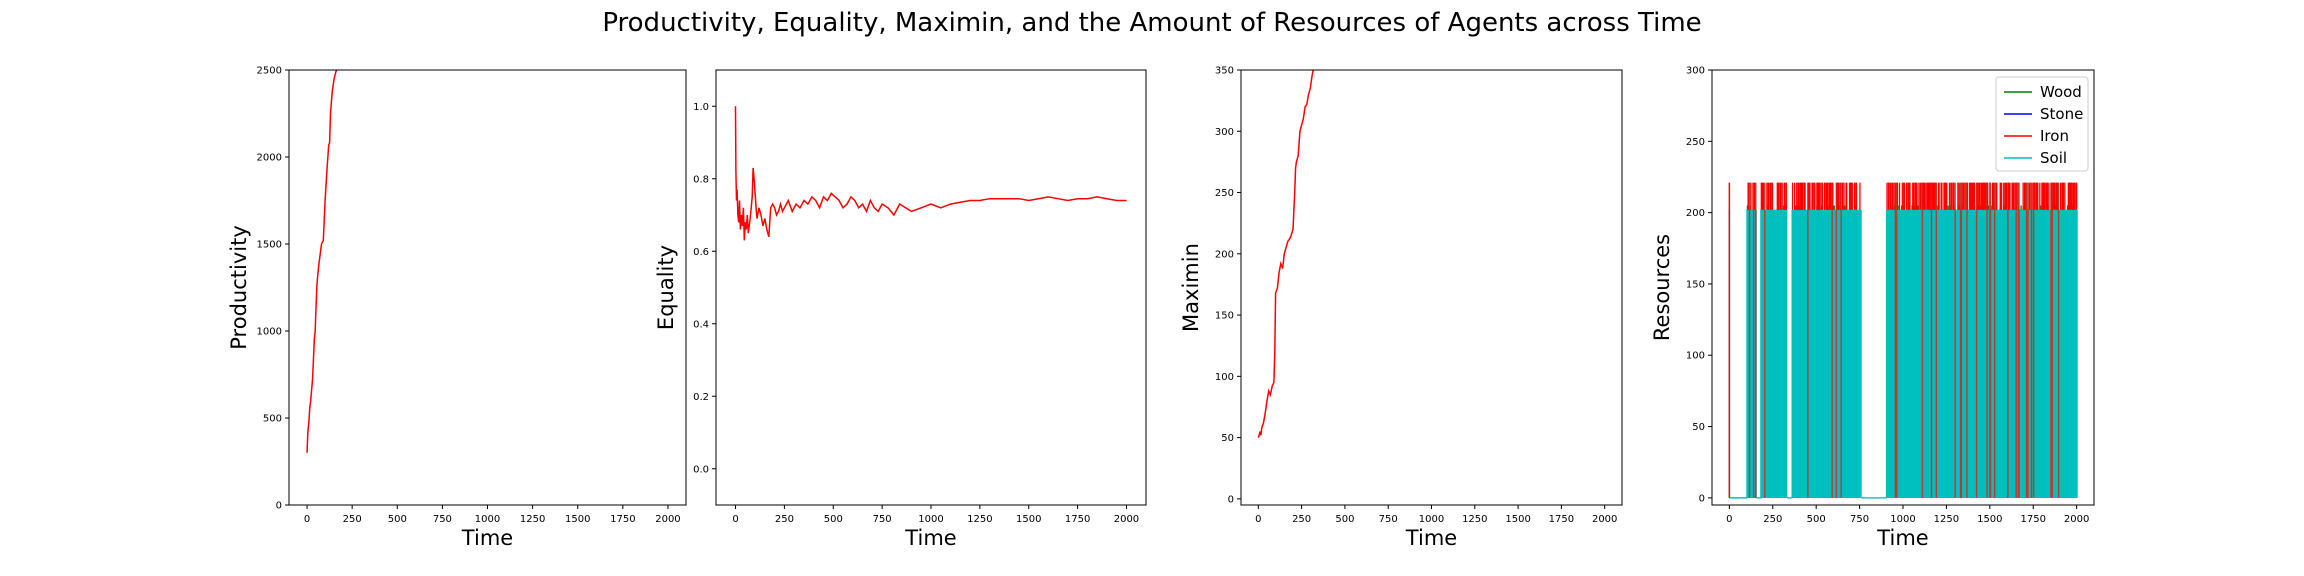 The width and height of the screenshot is (2304, 576). What do you see at coordinates (1191, 287) in the screenshot?
I see `y-axis-label: Maximin` at bounding box center [1191, 287].